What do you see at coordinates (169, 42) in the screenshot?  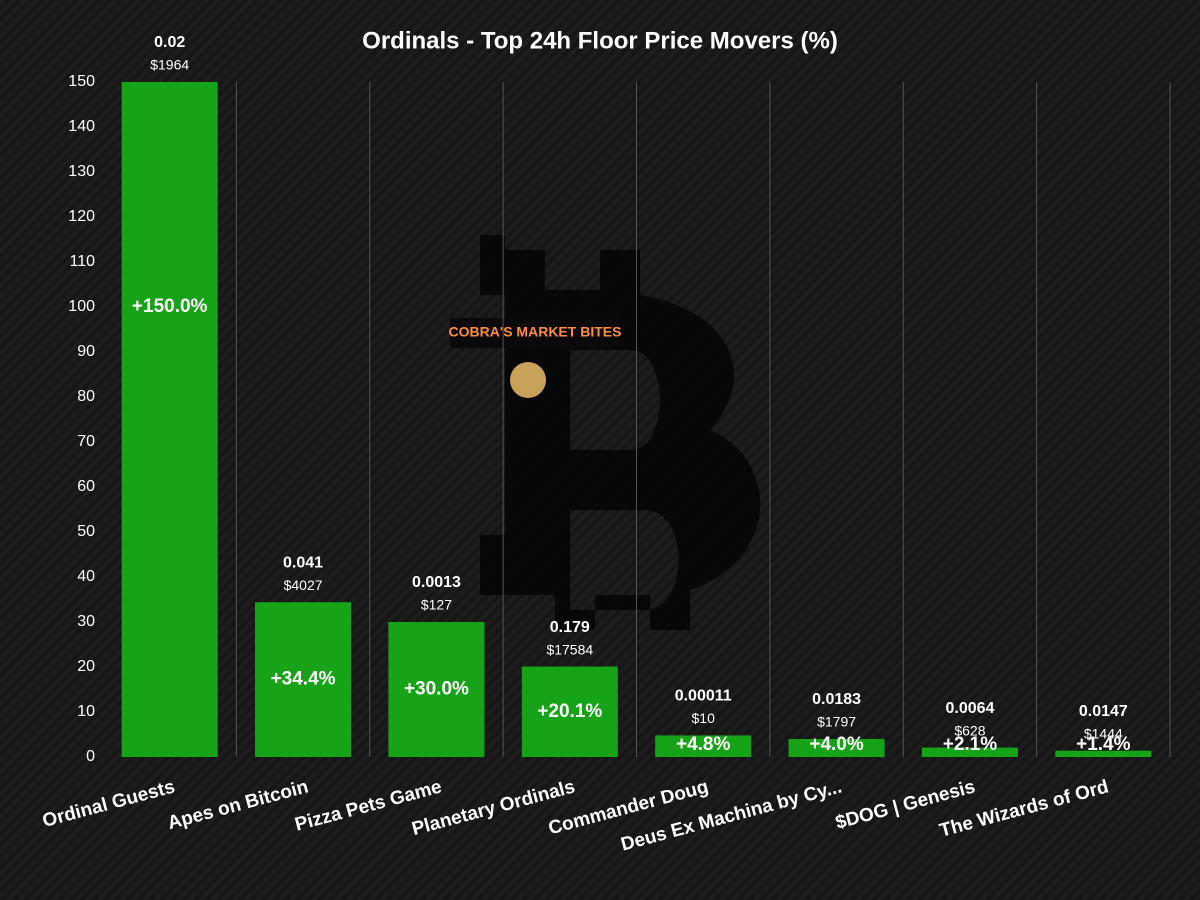 I see `floor-price-label: 0.02` at bounding box center [169, 42].